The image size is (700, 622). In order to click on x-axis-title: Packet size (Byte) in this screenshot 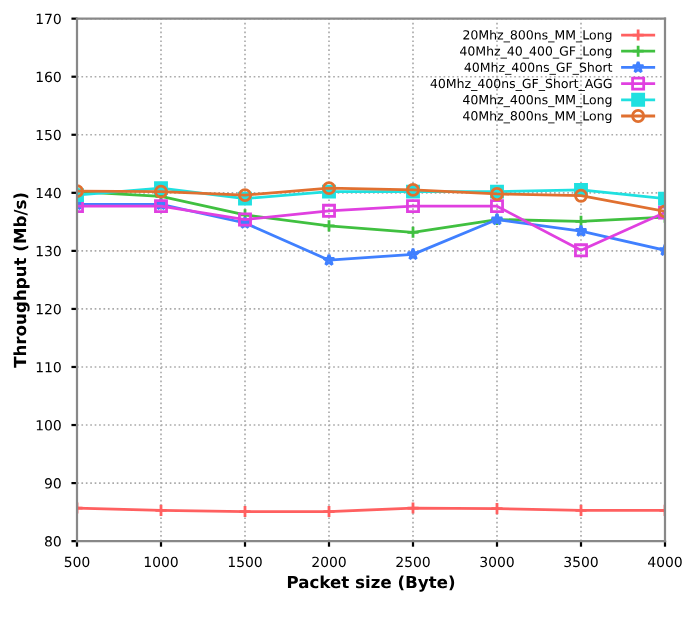, I will do `click(371, 583)`.